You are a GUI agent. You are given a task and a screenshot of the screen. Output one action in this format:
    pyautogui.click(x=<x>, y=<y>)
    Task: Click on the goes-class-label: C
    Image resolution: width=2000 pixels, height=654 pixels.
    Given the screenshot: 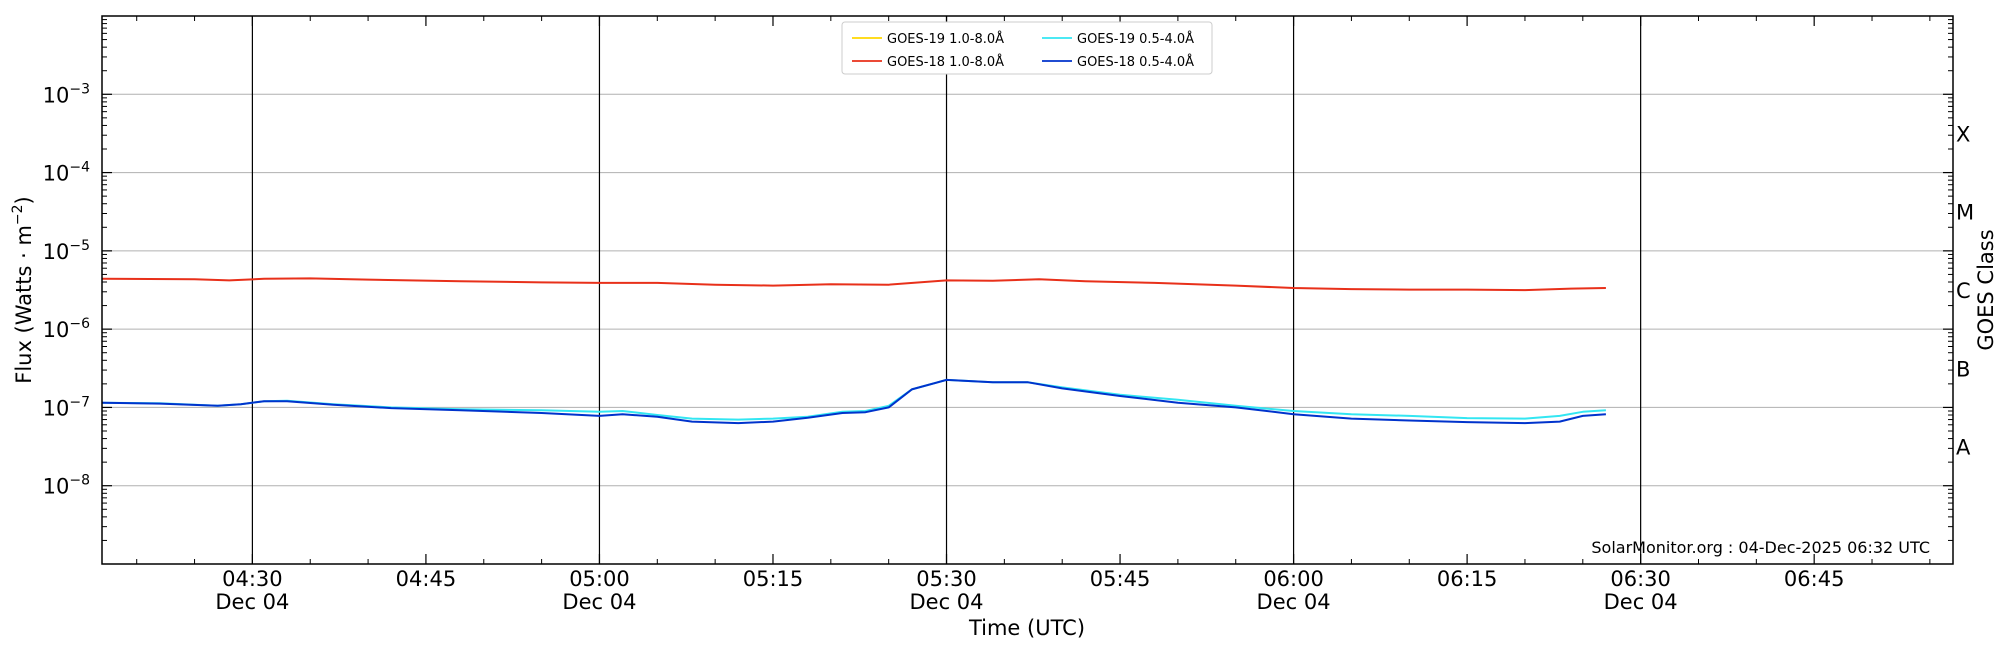 What is the action you would take?
    pyautogui.click(x=1963, y=291)
    